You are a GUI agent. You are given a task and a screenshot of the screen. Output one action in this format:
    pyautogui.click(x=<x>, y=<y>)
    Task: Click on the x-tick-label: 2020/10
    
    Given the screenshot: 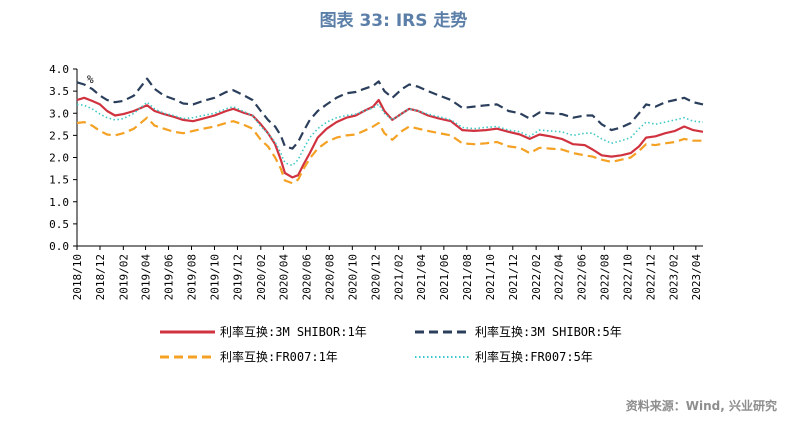 What is the action you would take?
    pyautogui.click(x=352, y=277)
    